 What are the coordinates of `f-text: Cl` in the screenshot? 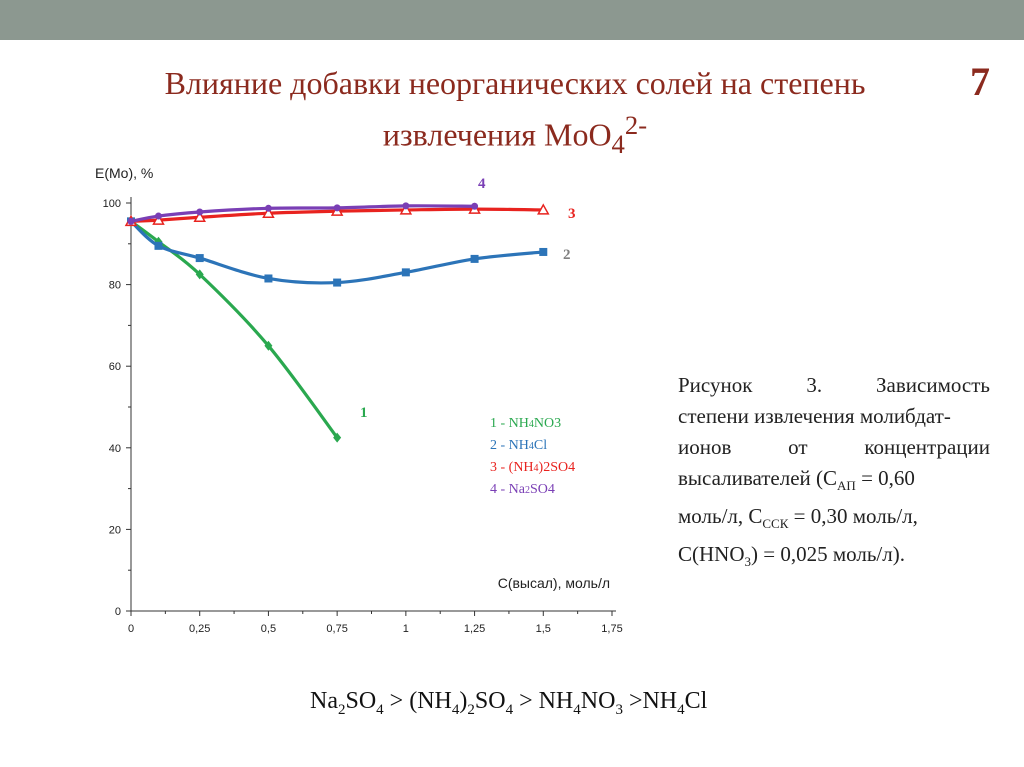 It's located at (696, 701).